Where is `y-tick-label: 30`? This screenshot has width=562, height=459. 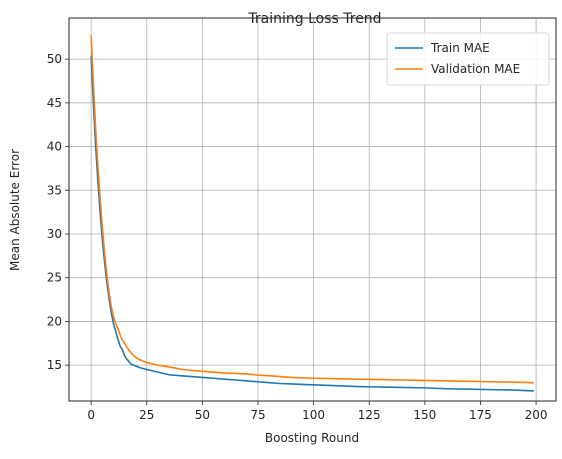
y-tick-label: 30 is located at coordinates (54, 234).